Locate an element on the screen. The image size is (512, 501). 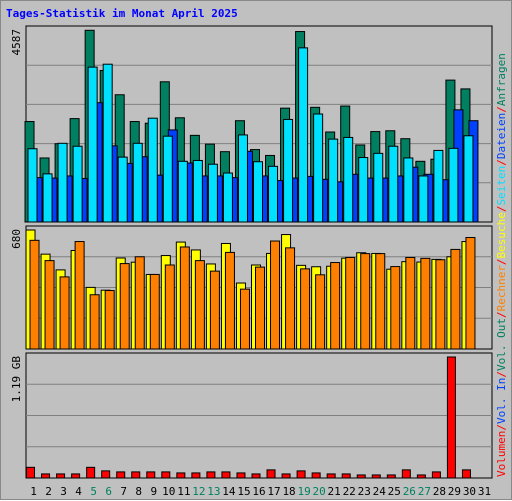
x-tick-label: 10 is located at coordinates (168, 491).